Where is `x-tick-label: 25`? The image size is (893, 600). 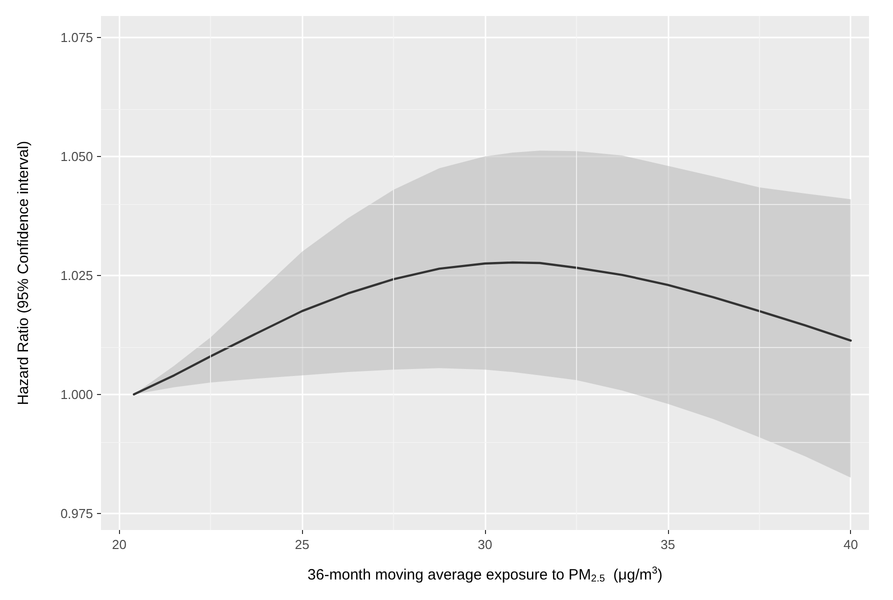 x-tick-label: 25 is located at coordinates (302, 544).